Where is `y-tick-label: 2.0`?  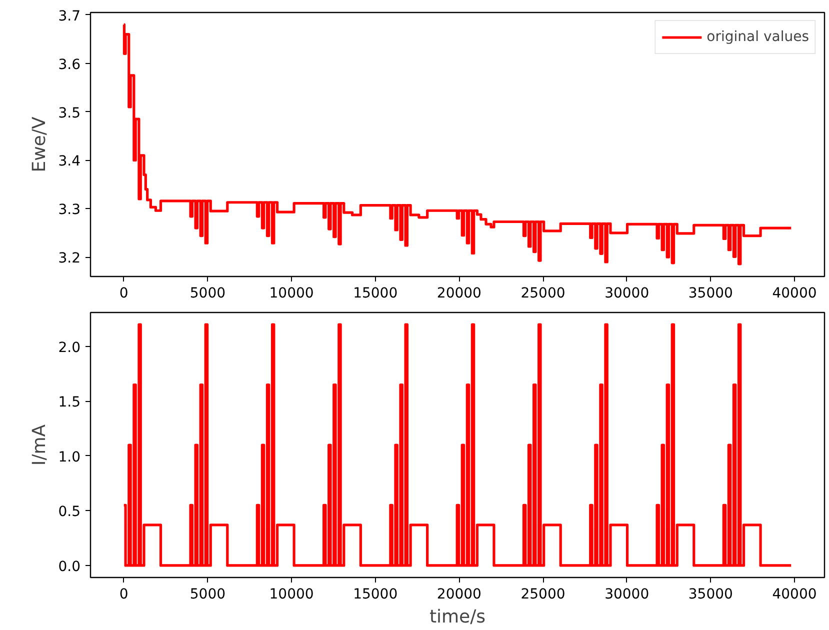
y-tick-label: 2.0 is located at coordinates (69, 348).